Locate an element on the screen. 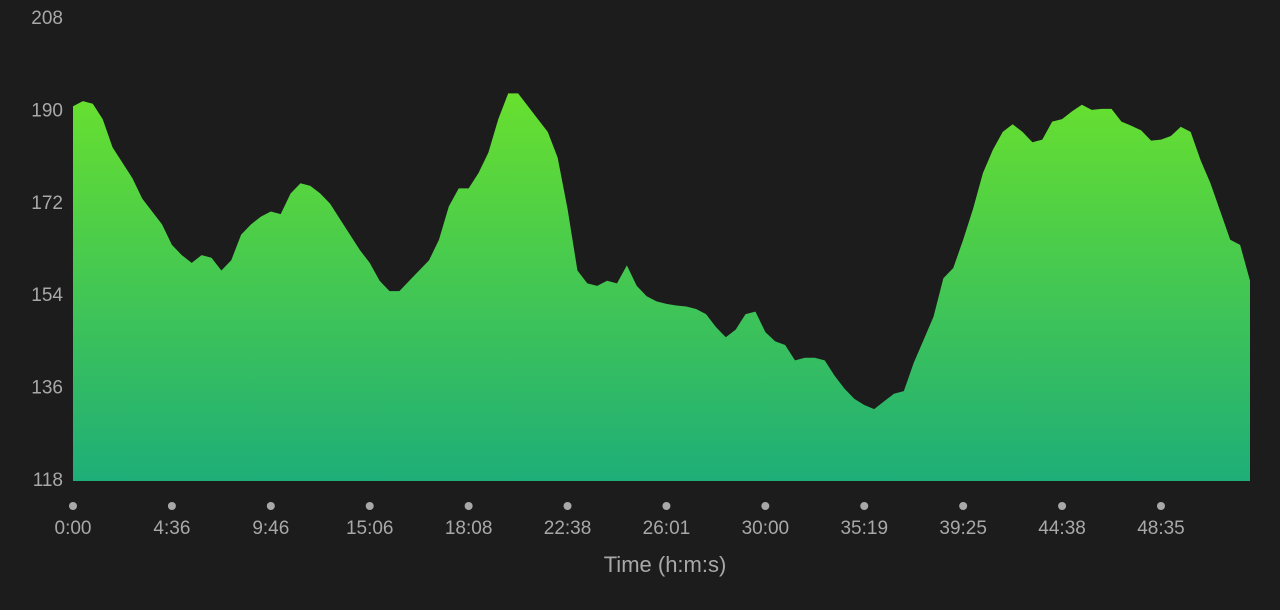 This screenshot has width=1280, height=610. y-tick-label: 136 is located at coordinates (47, 388).